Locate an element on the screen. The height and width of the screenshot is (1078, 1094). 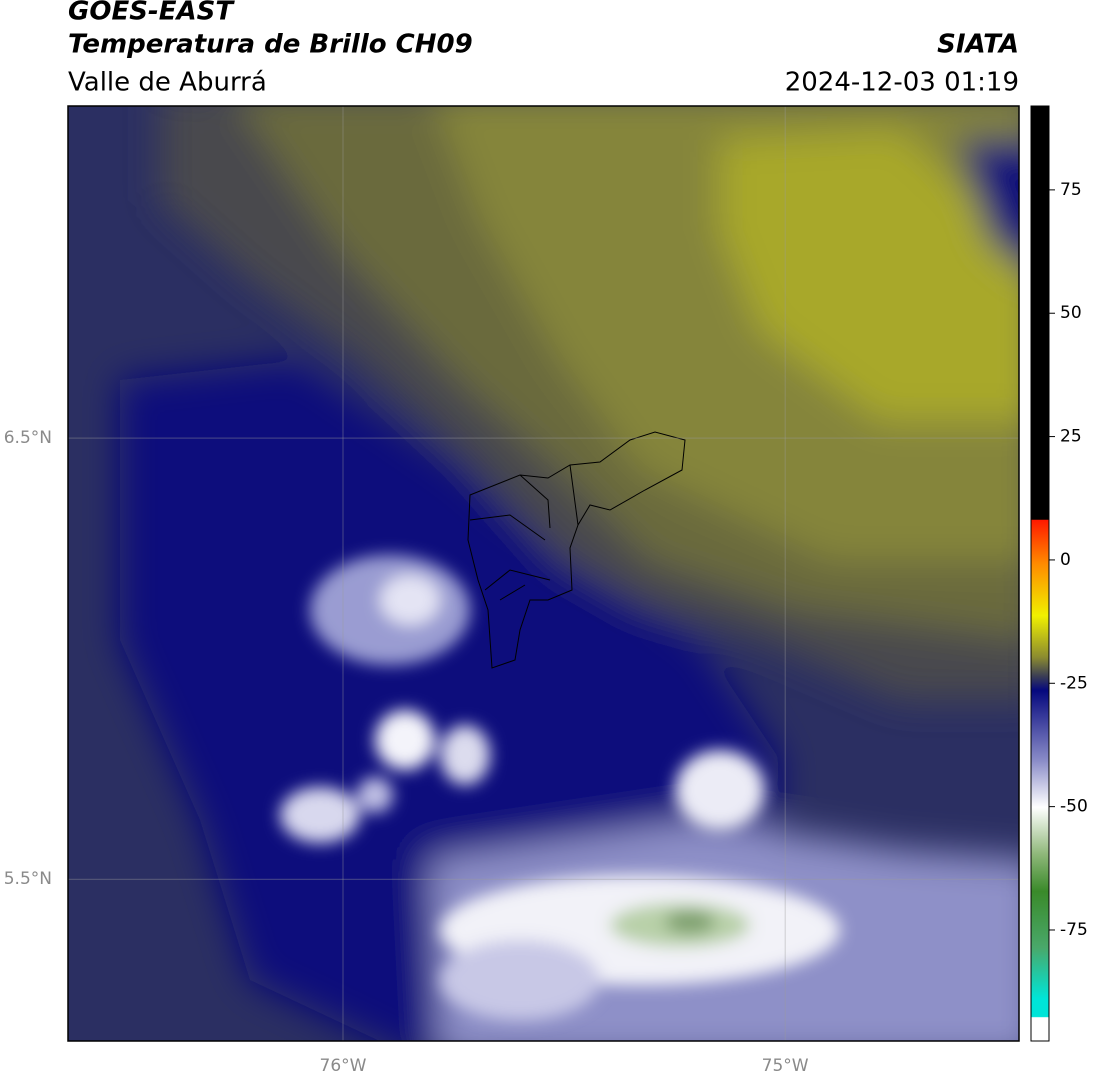
colorbar is located at coordinates (1040, 573).